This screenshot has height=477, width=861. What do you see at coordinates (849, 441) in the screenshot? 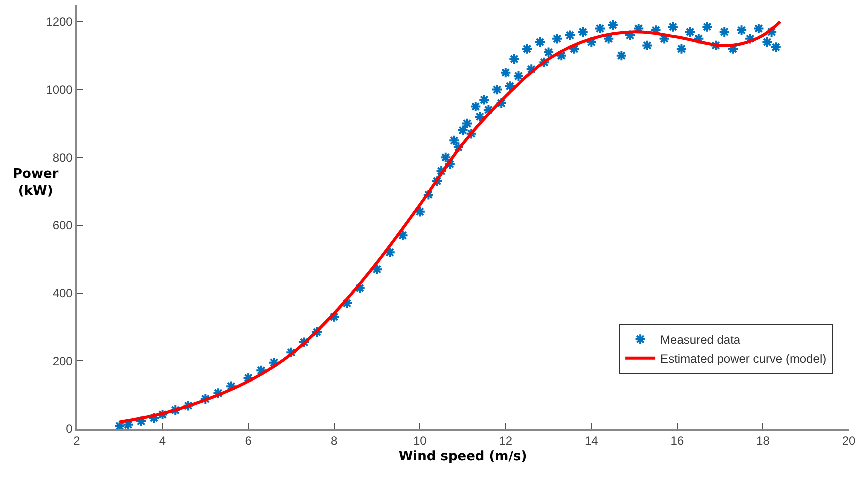
I see `x-tick-label: 20` at bounding box center [849, 441].